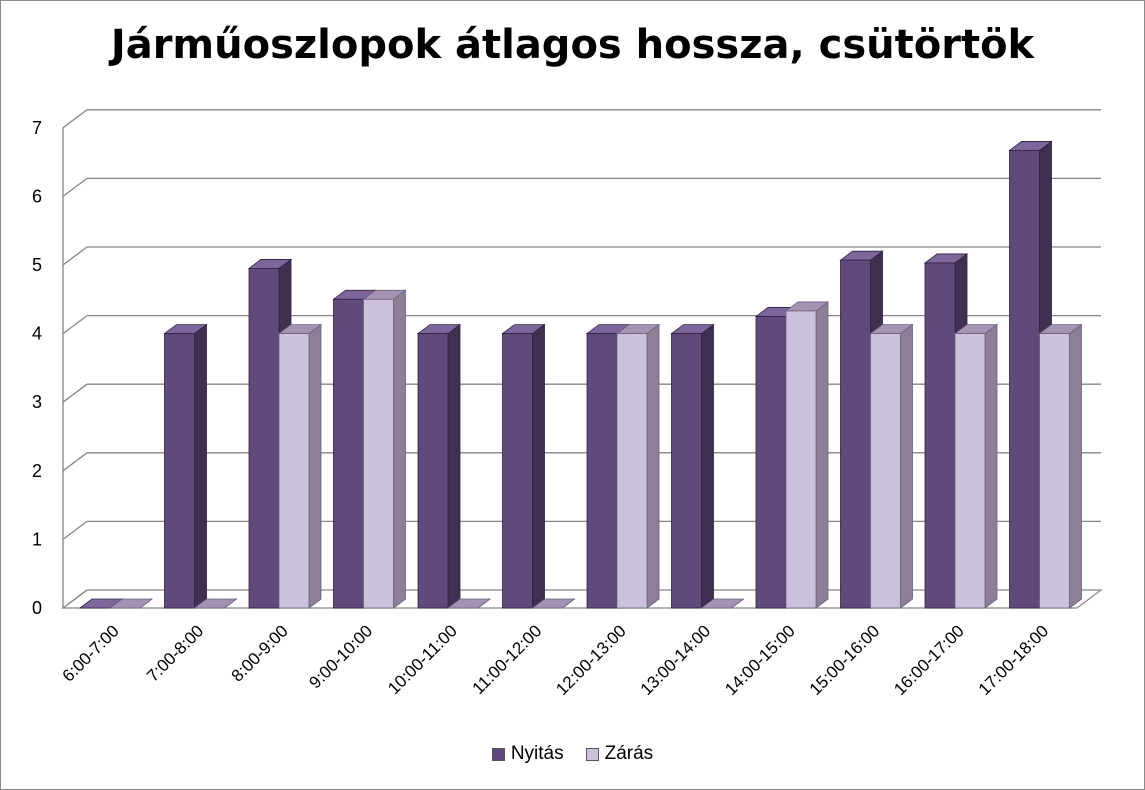 The width and height of the screenshot is (1145, 790). I want to click on x-tick-label: 14:00-15:00, so click(760, 660).